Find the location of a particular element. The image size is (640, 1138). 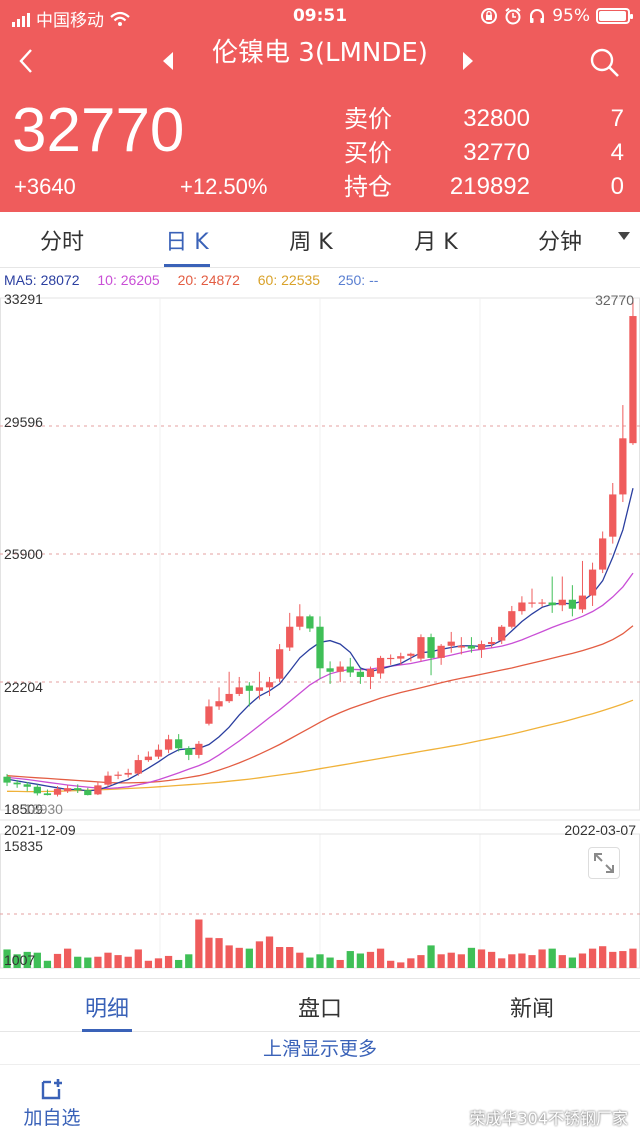

low-price-marker: 18930 is located at coordinates (43, 809).